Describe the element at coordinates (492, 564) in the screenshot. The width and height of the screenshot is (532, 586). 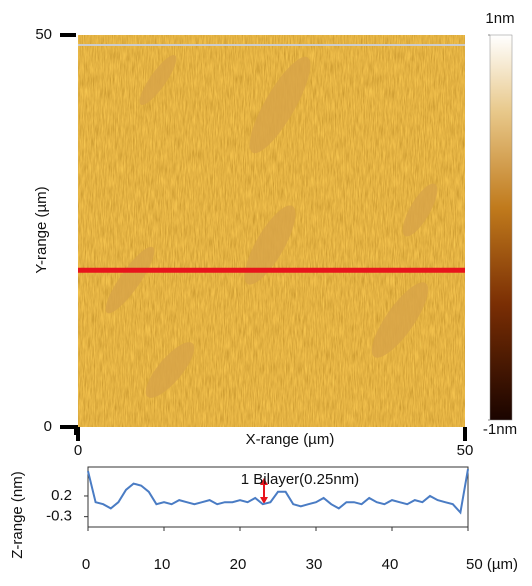
I see `x-tick-label: 50 (µm)` at that location.